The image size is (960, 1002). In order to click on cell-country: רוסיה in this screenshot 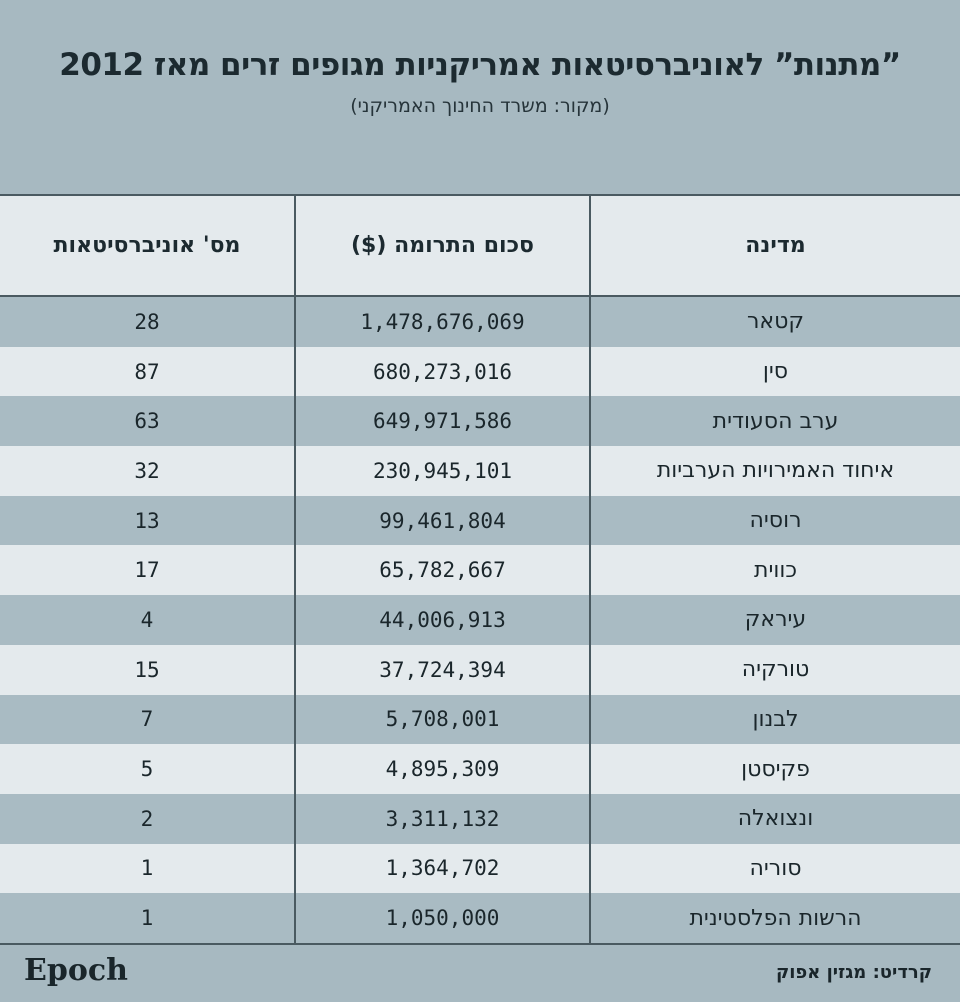, I will do `click(775, 520)`.